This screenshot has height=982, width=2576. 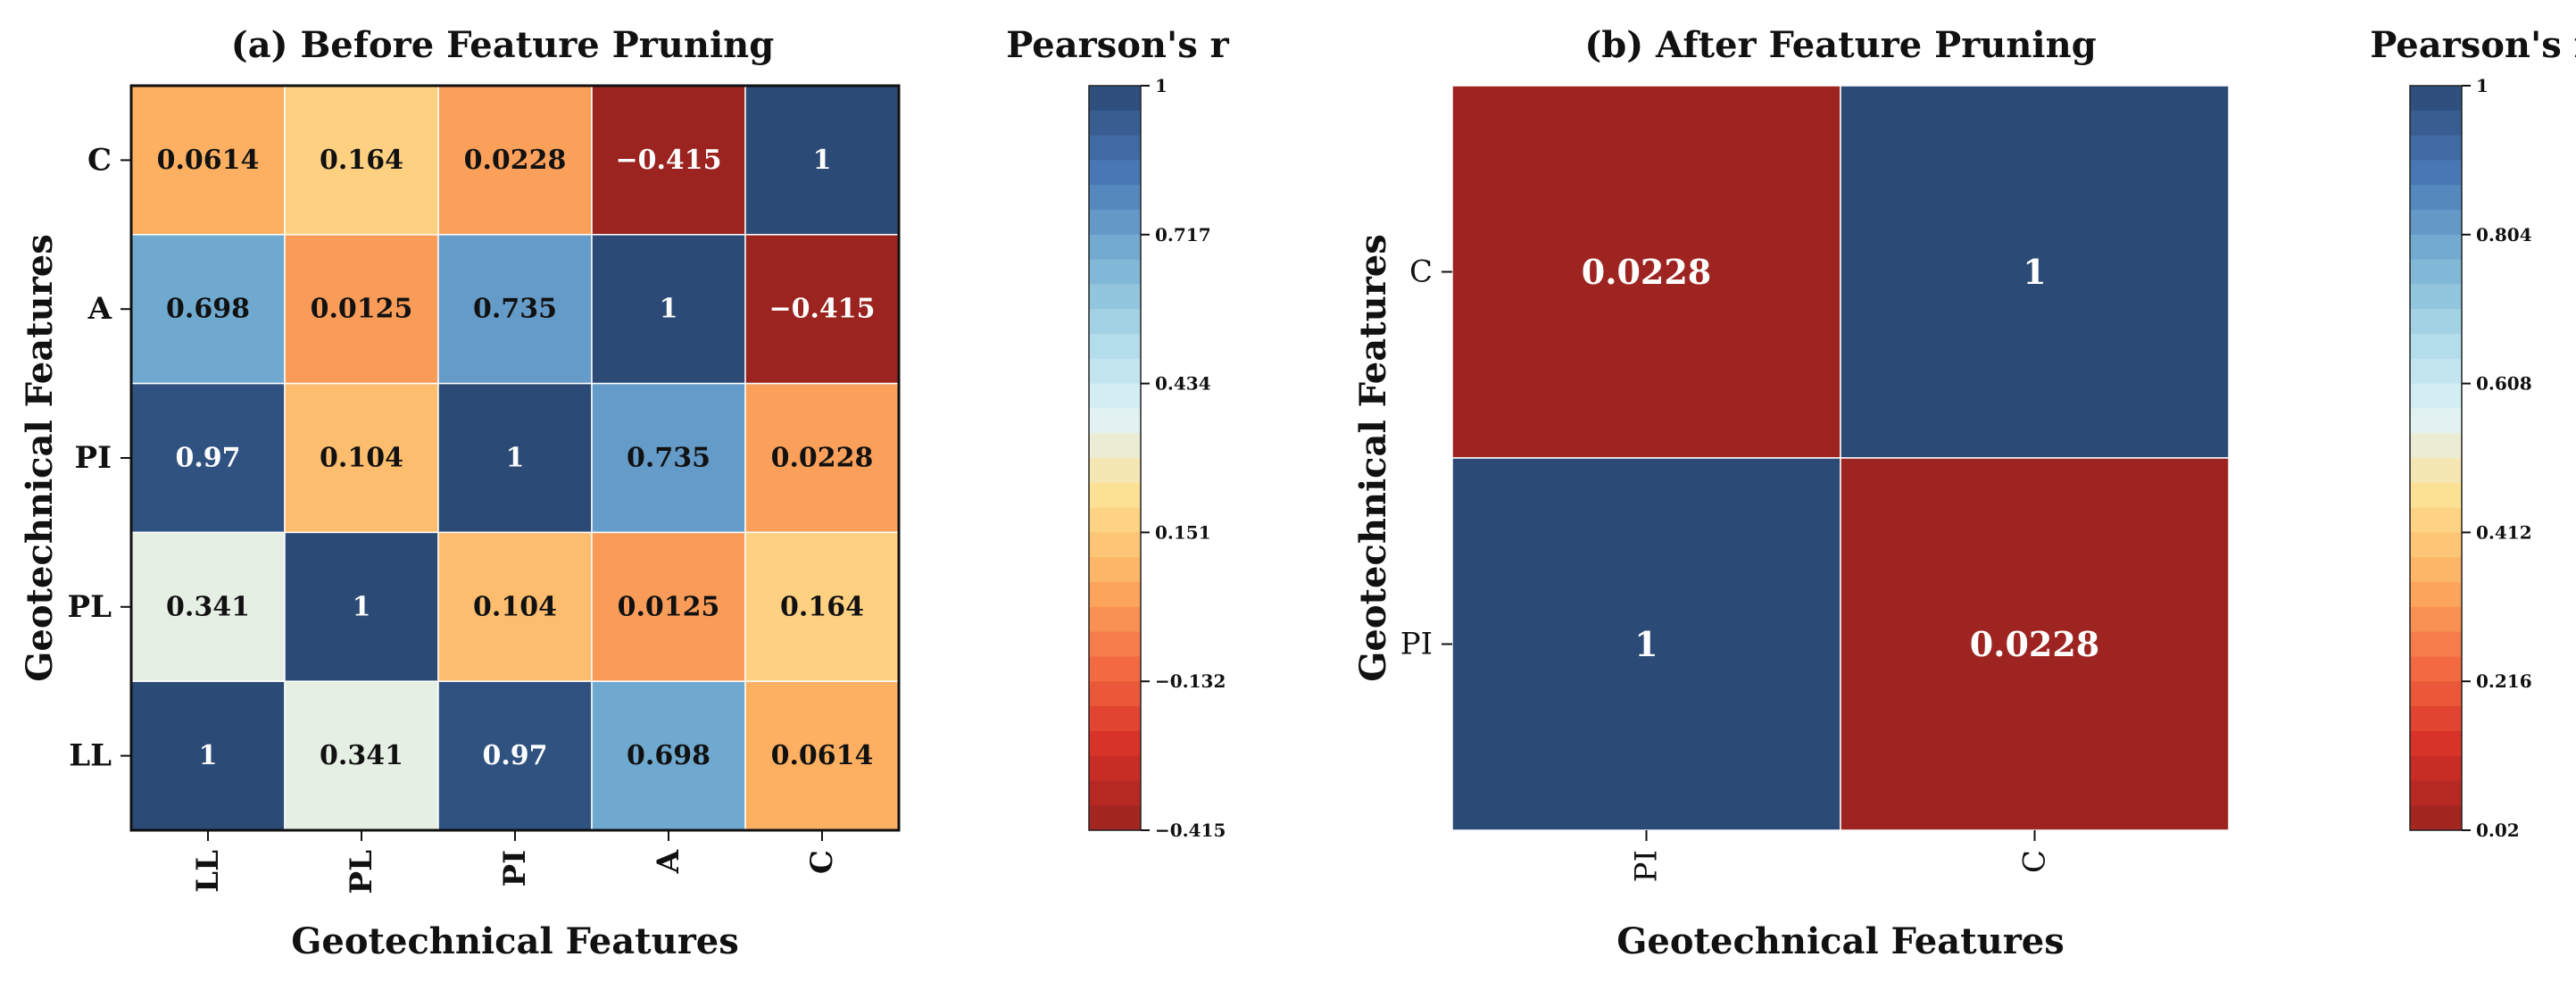 What do you see at coordinates (90, 607) in the screenshot?
I see `y-tick-label: PL` at bounding box center [90, 607].